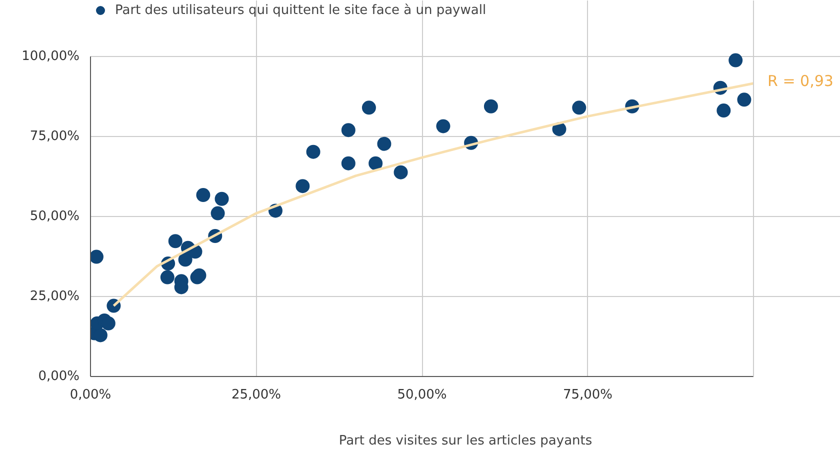  I want to click on annotation: R = 0,93, so click(801, 81).